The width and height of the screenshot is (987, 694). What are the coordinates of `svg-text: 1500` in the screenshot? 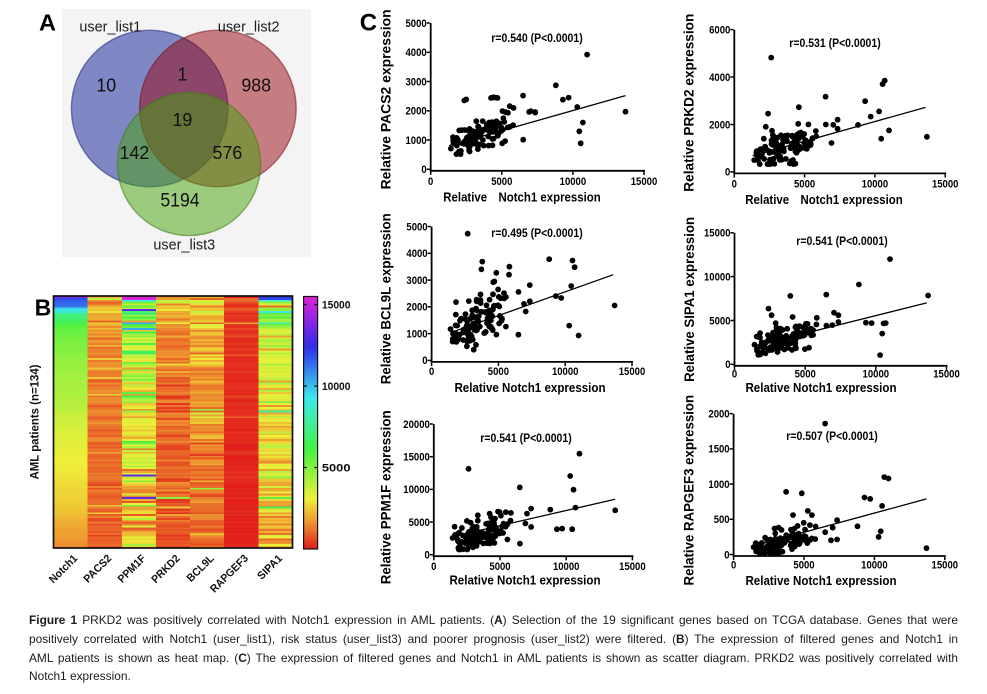 It's located at (718, 450).